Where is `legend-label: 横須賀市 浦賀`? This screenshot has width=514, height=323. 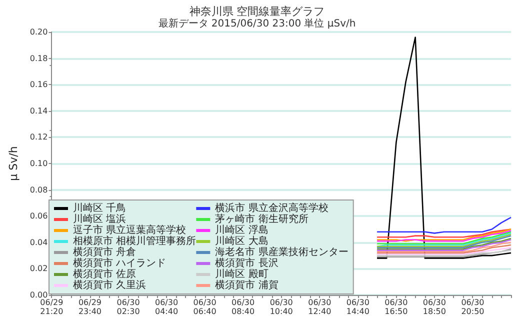 legend-label: 横須賀市 浦賀 is located at coordinates (246, 285).